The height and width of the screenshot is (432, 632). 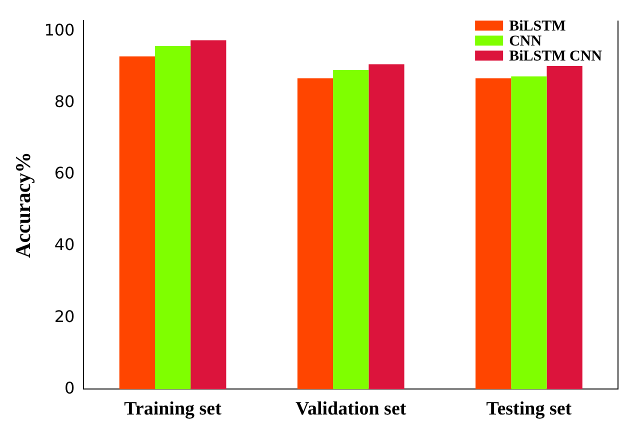 I want to click on legend-label: CNN, so click(x=525, y=41).